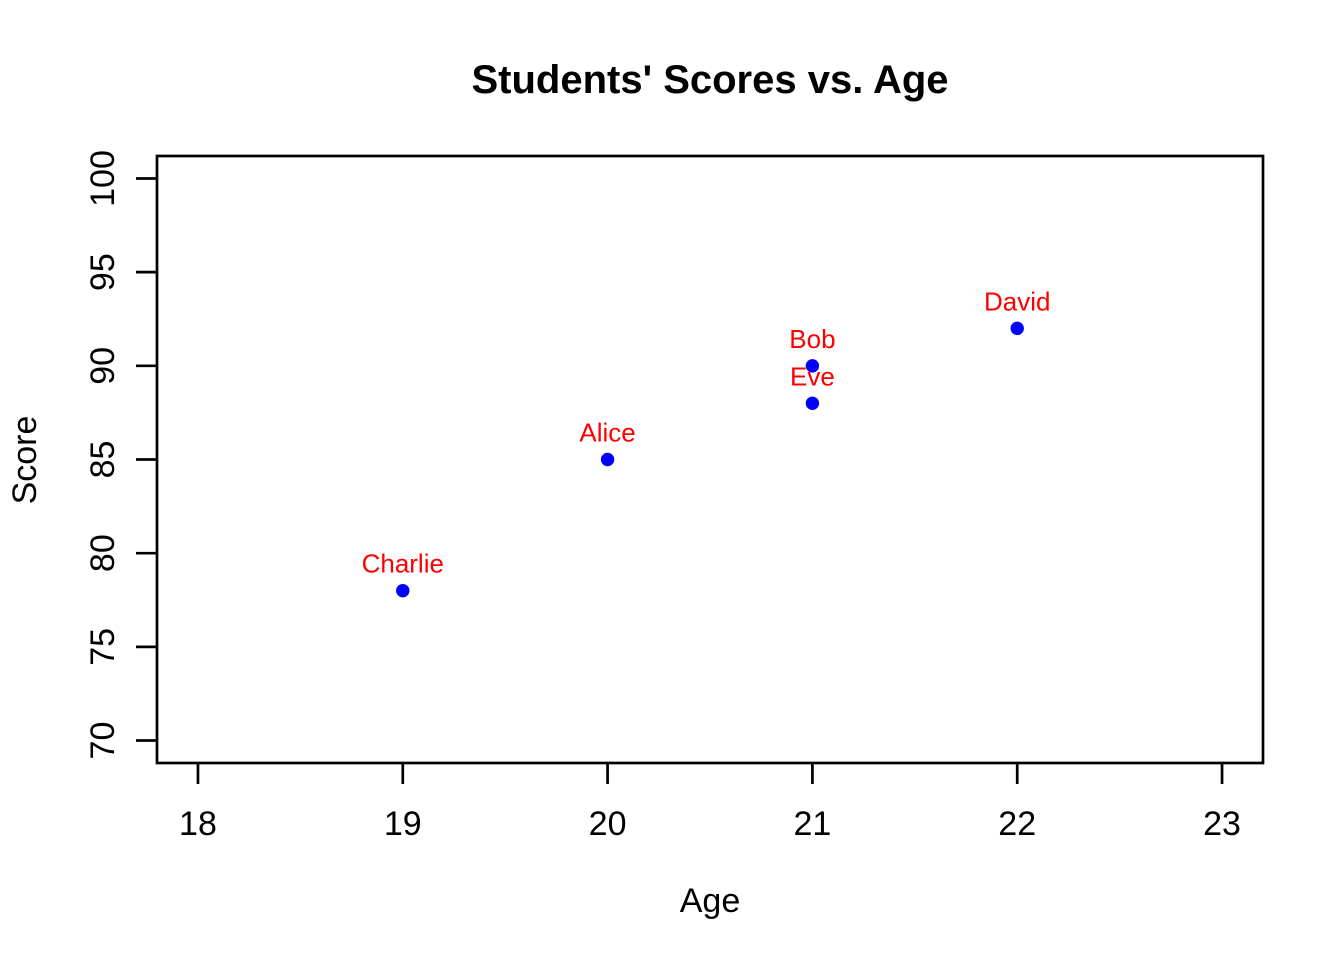 This screenshot has width=1344, height=960. What do you see at coordinates (812, 403) in the screenshot?
I see `data-point-eve` at bounding box center [812, 403].